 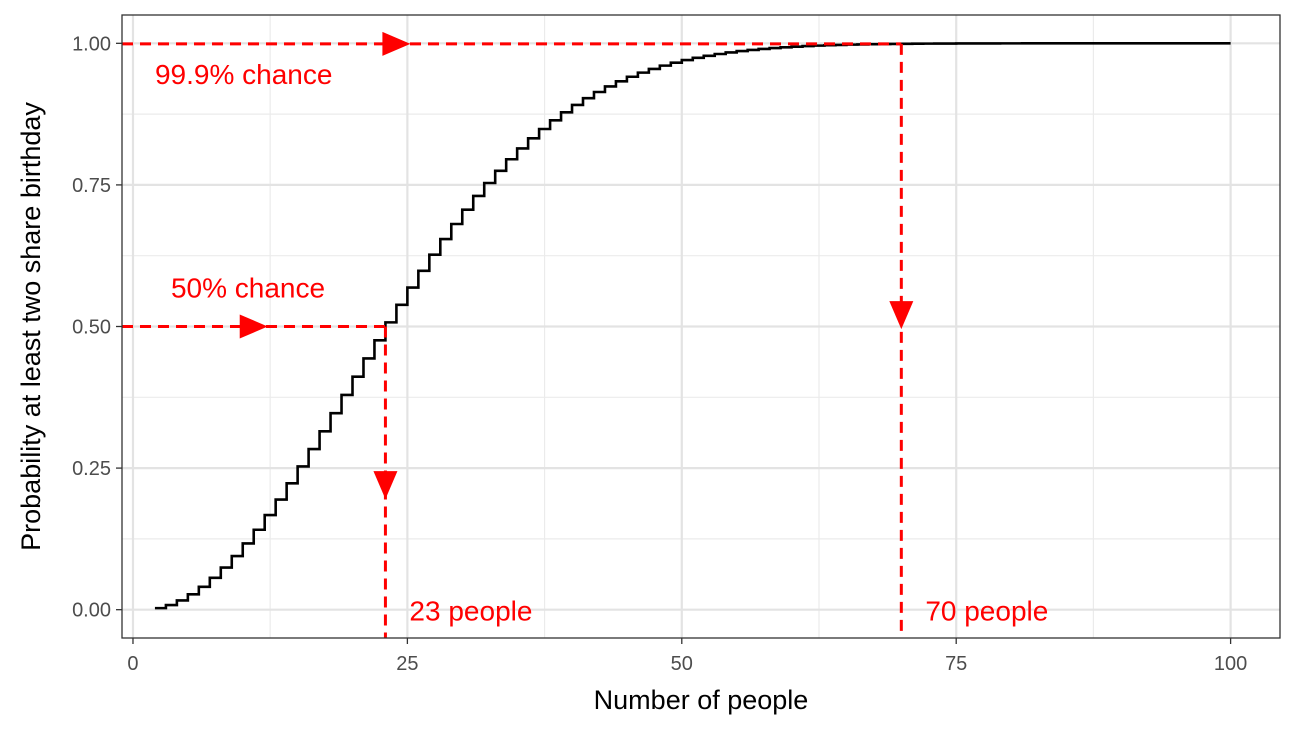 I want to click on x-tick-label: 0, so click(x=132, y=664).